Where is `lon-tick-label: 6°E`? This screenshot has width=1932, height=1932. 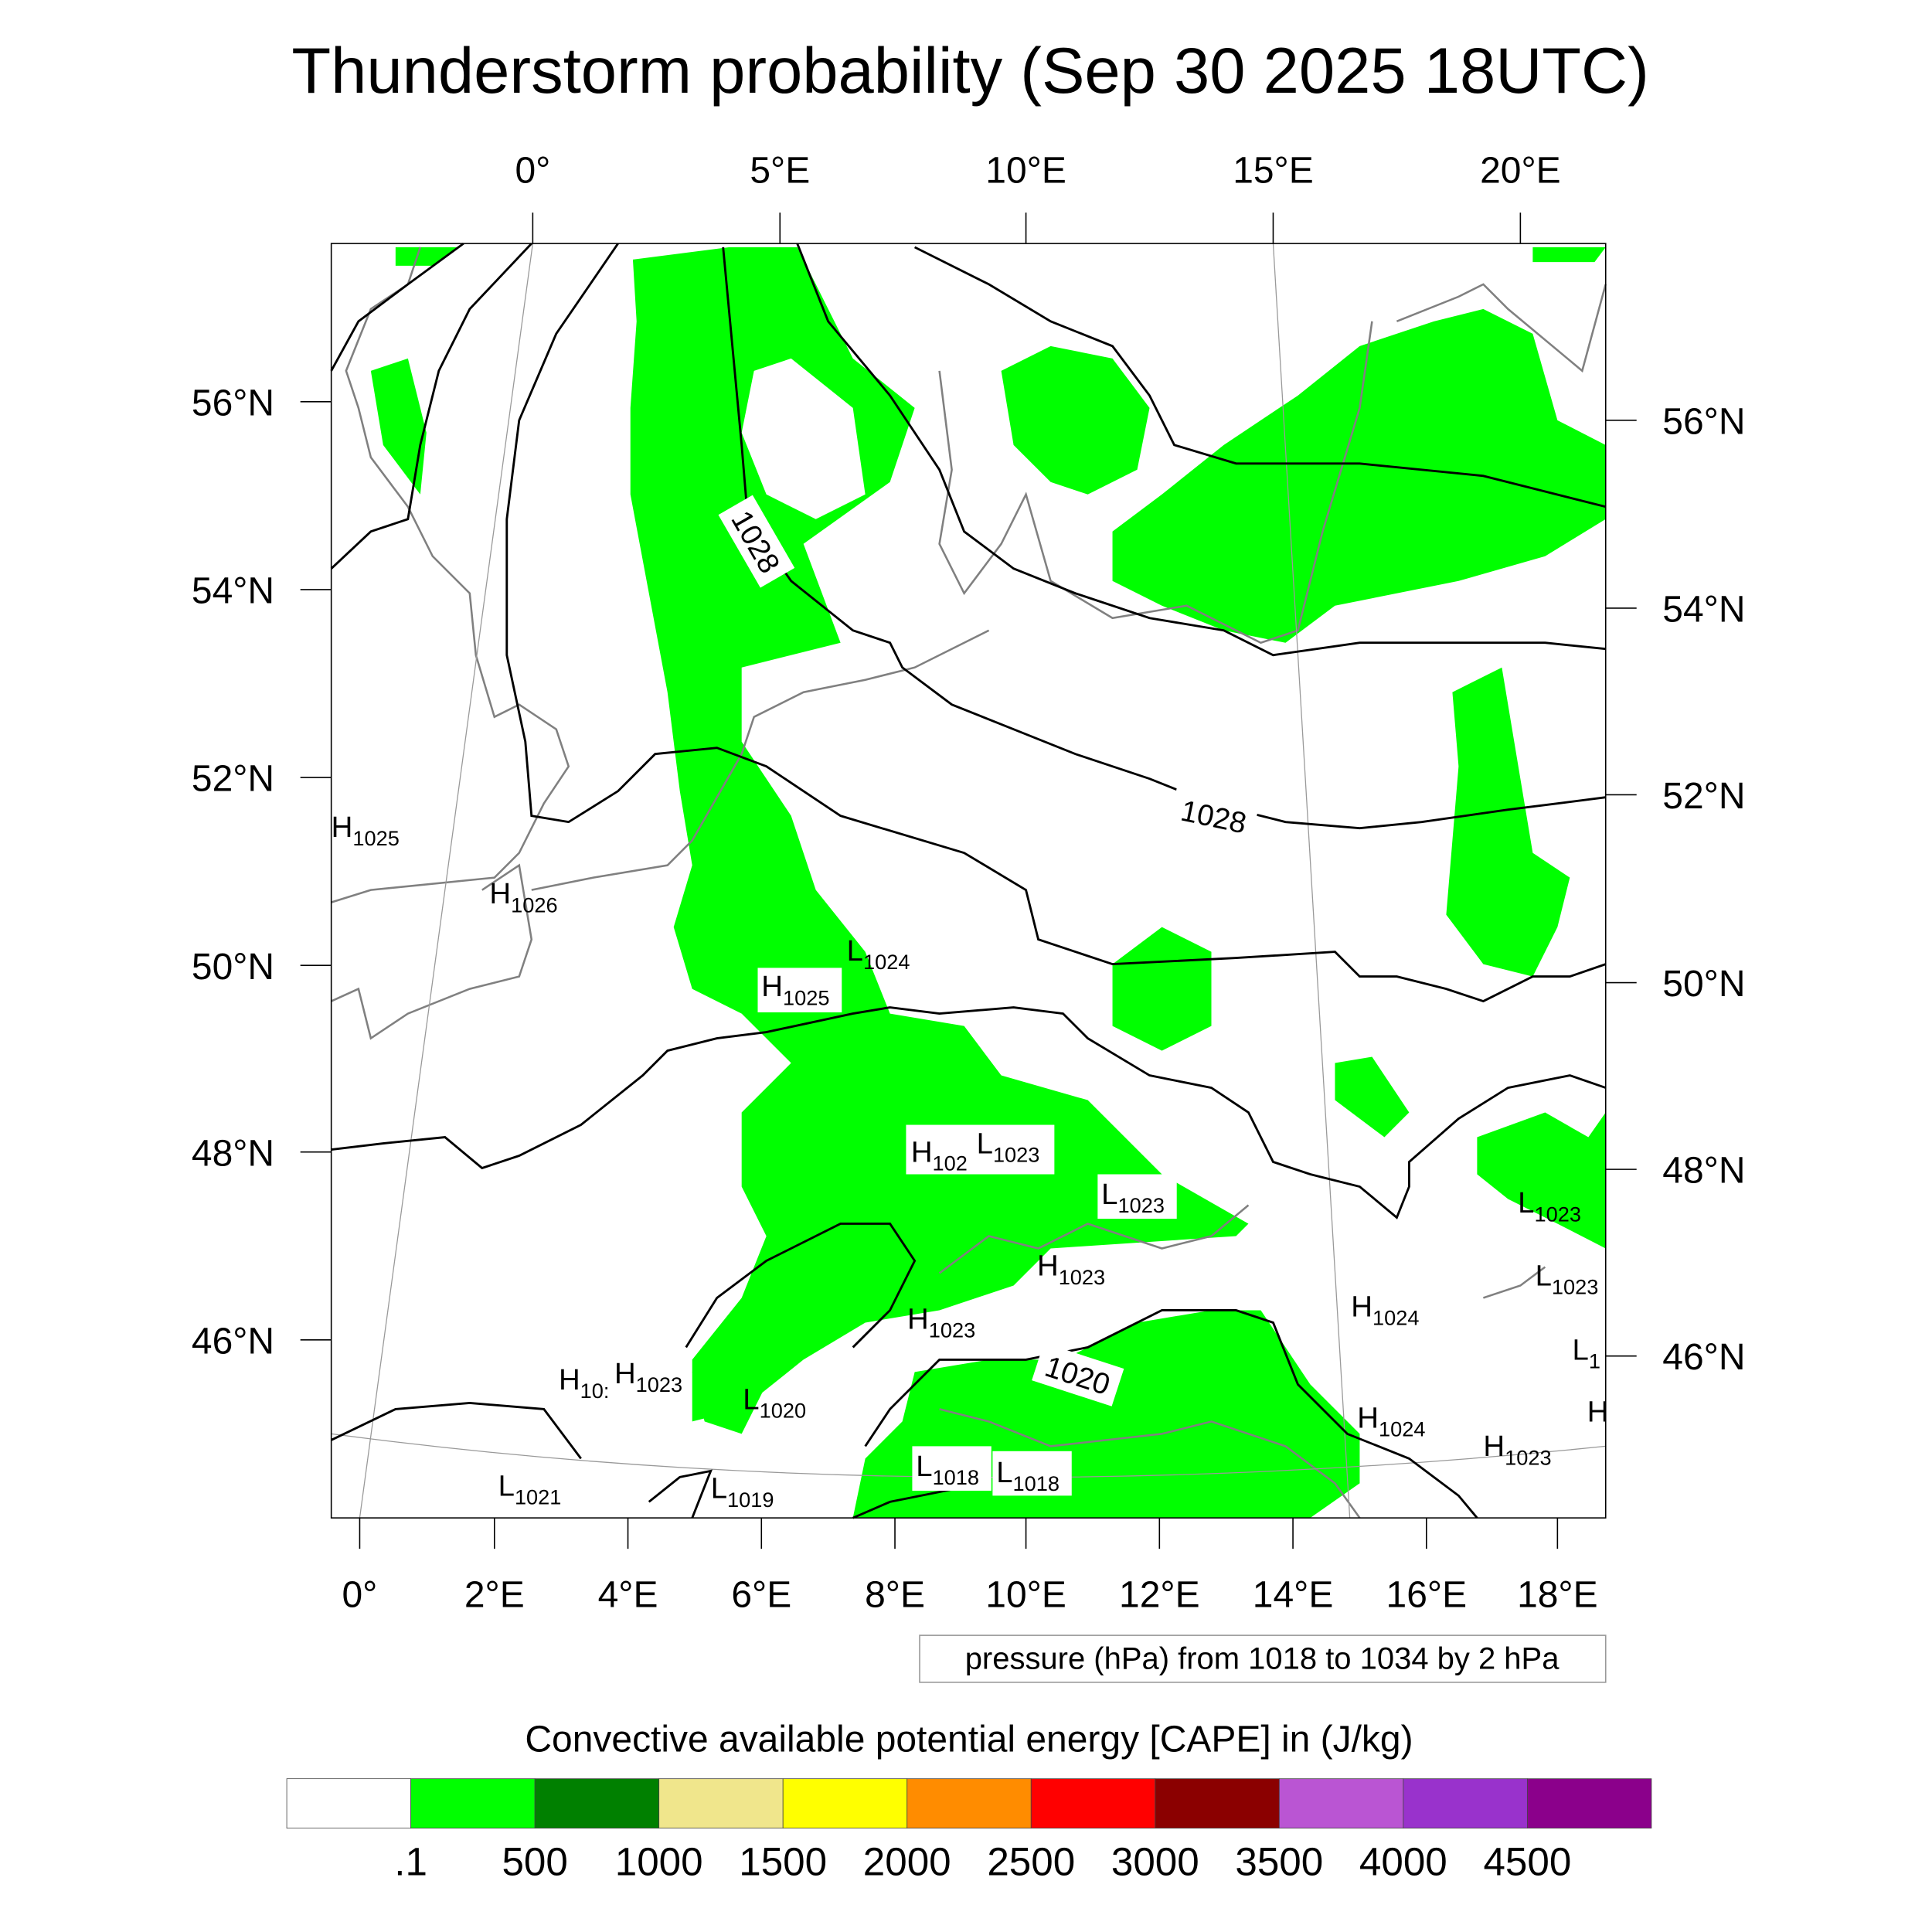
lon-tick-label: 6°E is located at coordinates (761, 1595).